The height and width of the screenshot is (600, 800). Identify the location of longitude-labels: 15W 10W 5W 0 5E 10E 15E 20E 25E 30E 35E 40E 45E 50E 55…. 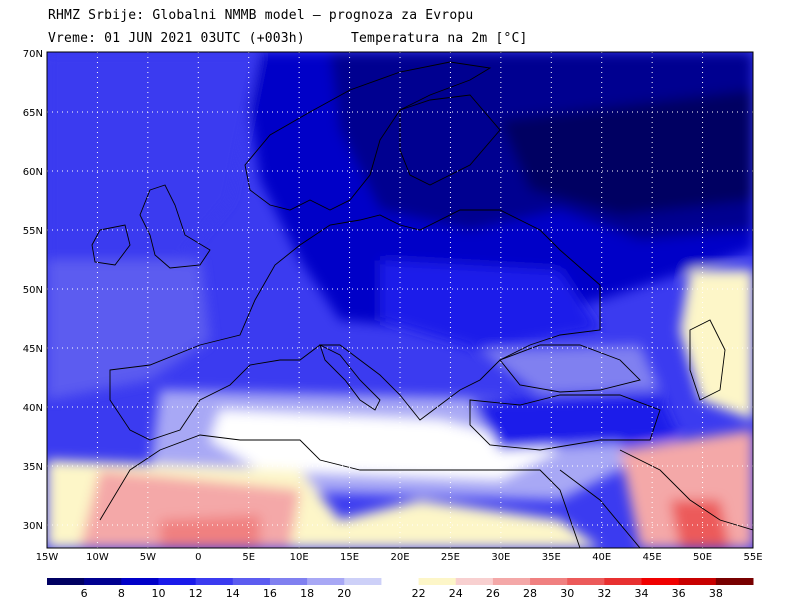
(399, 557).